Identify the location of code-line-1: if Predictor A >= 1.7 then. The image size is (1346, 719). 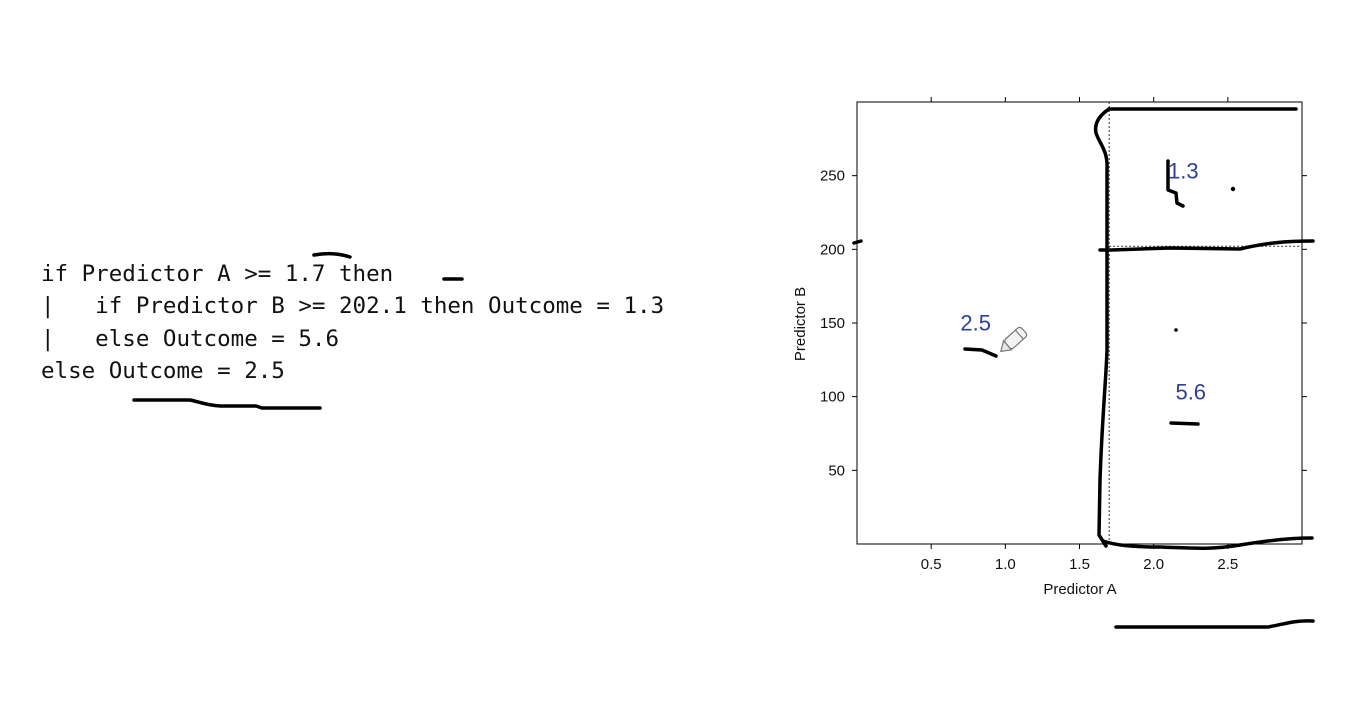
(217, 274).